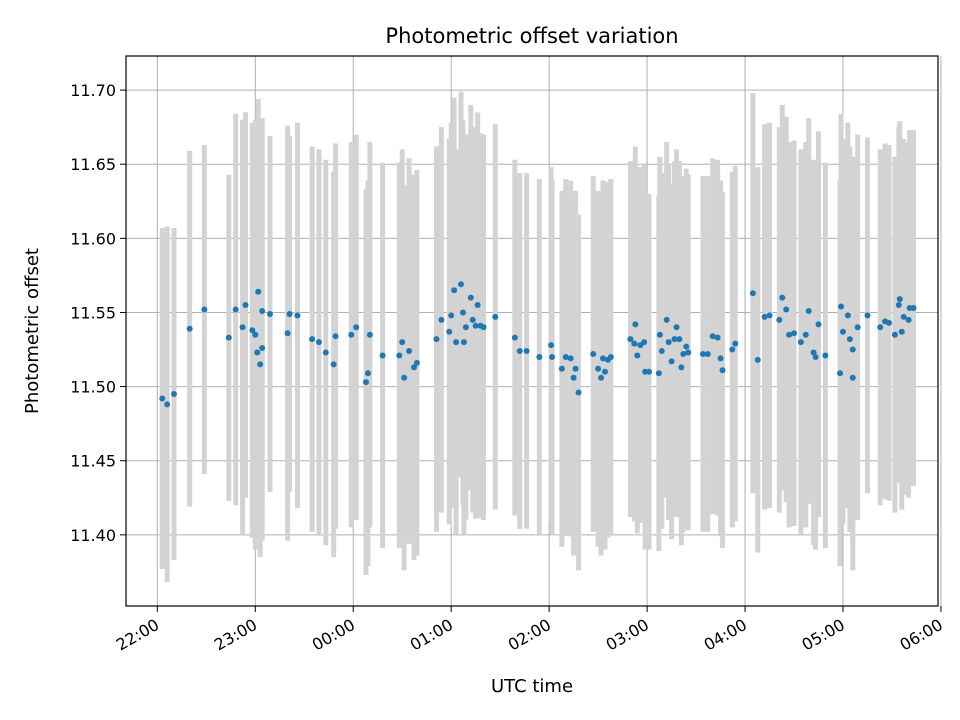 This screenshot has width=960, height=720. What do you see at coordinates (98, 313) in the screenshot?
I see `y-axis: 11.40 11.45 11.50 11.55 11.60 11.65 11.70` at bounding box center [98, 313].